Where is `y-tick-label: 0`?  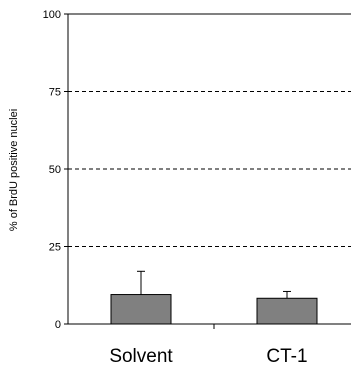 y-tick-label: 0 is located at coordinates (58, 325).